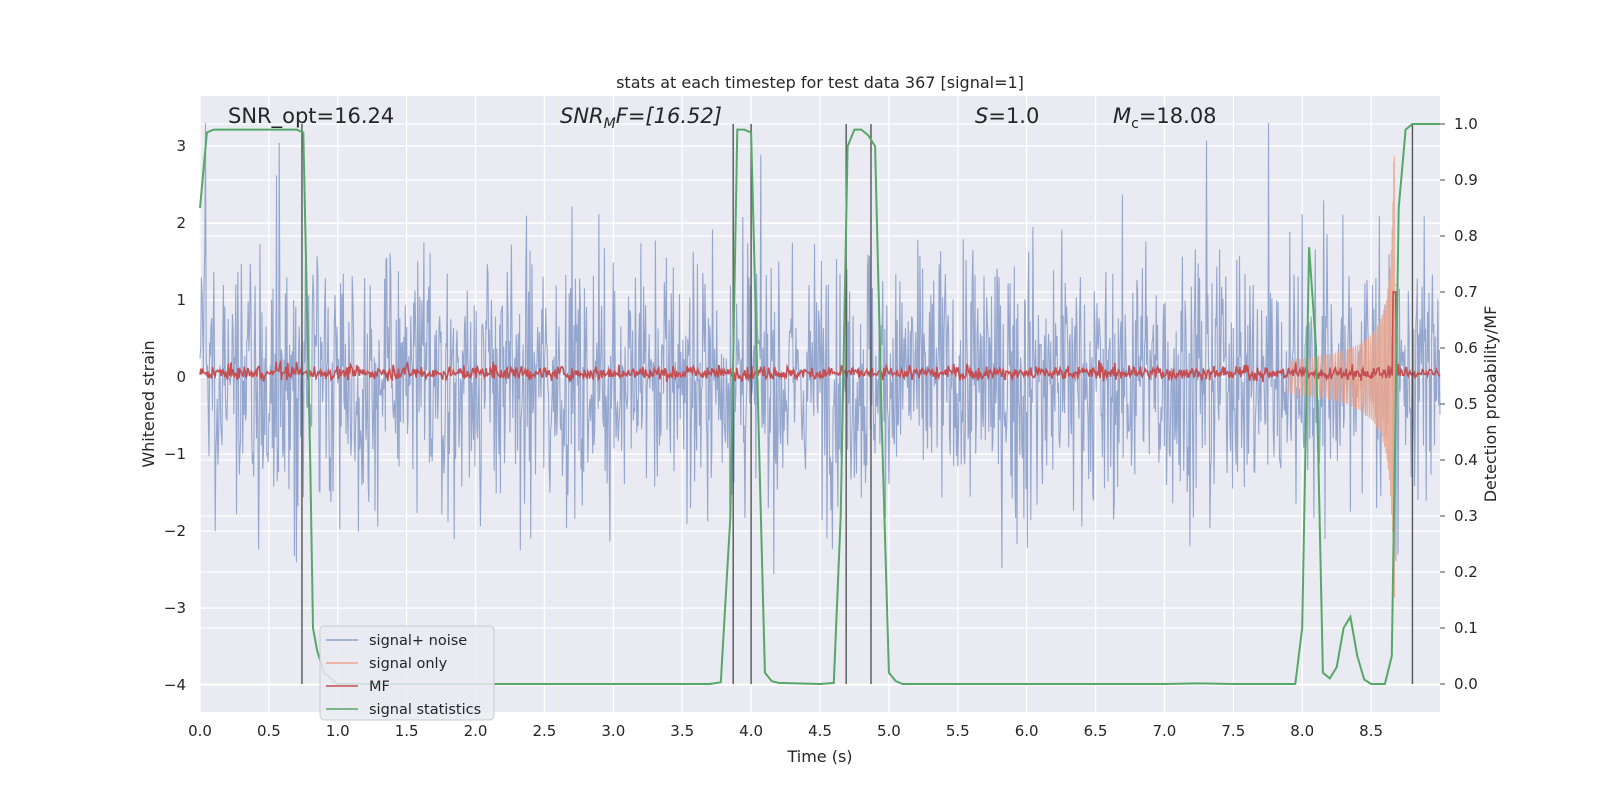  Describe the element at coordinates (1371, 731) in the screenshot. I see `x-tick-label: 8.5` at that location.